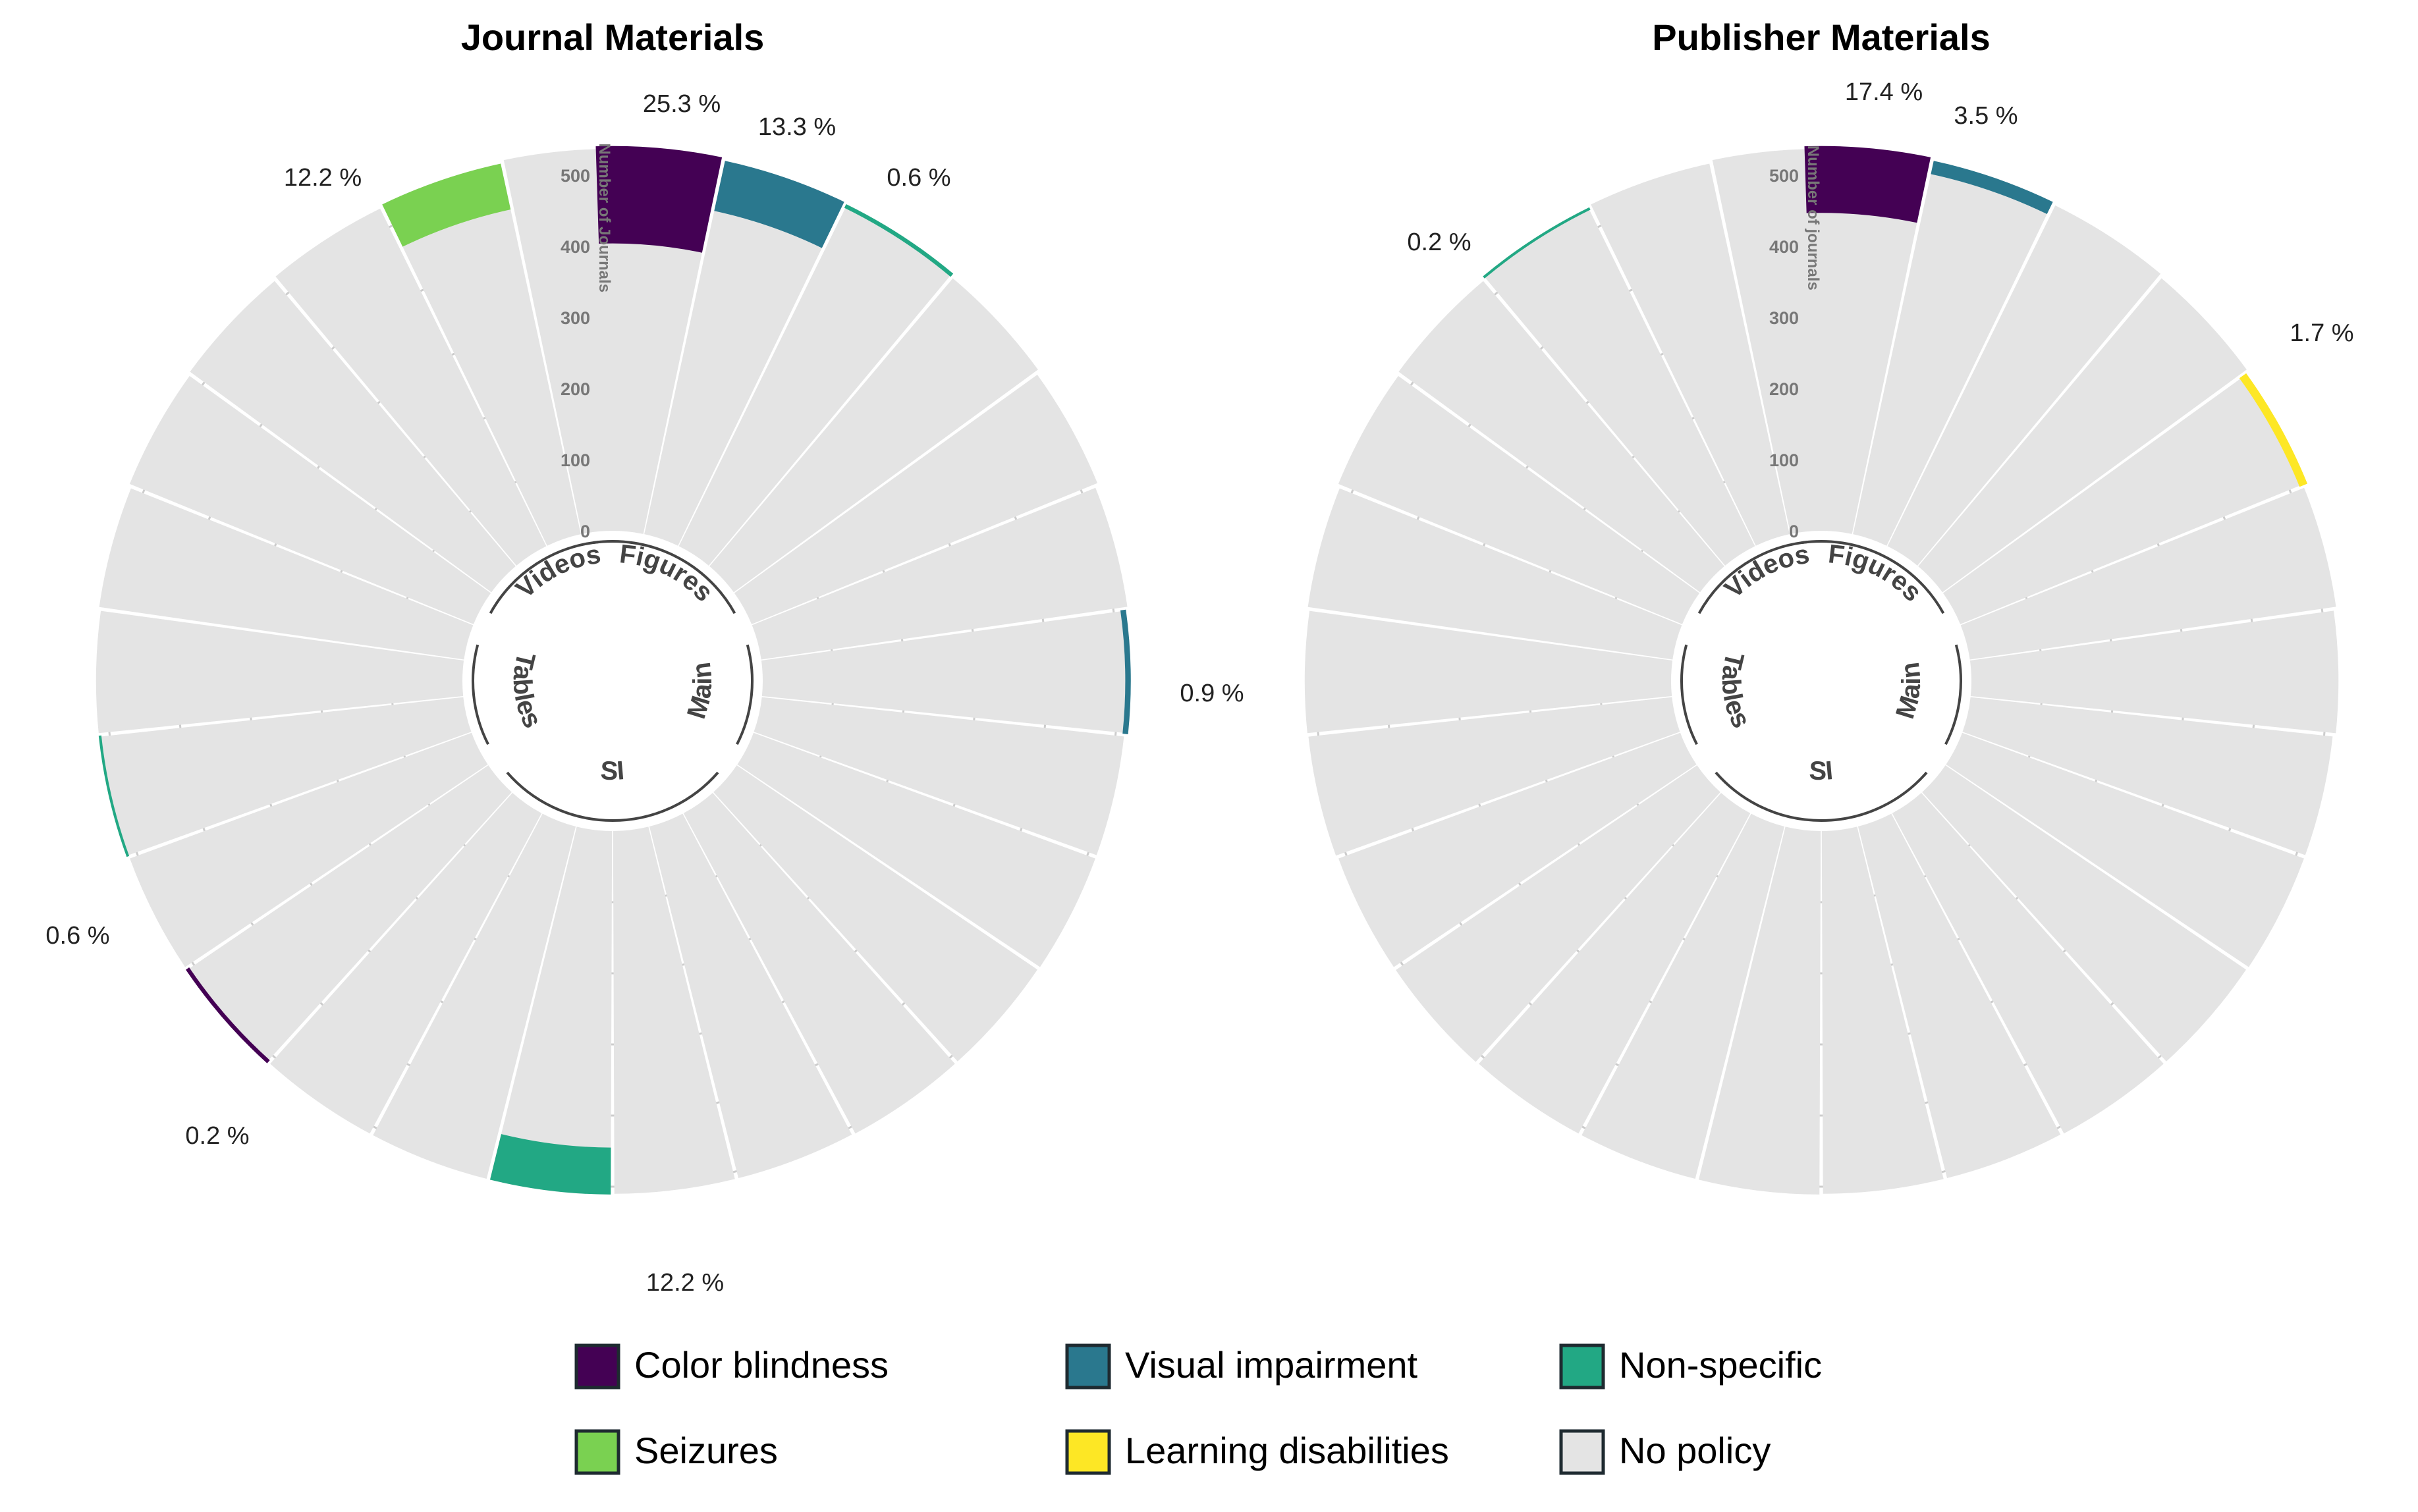 The width and height of the screenshot is (2418, 1512). What do you see at coordinates (682, 104) in the screenshot?
I see `data-label: 25.3 %` at bounding box center [682, 104].